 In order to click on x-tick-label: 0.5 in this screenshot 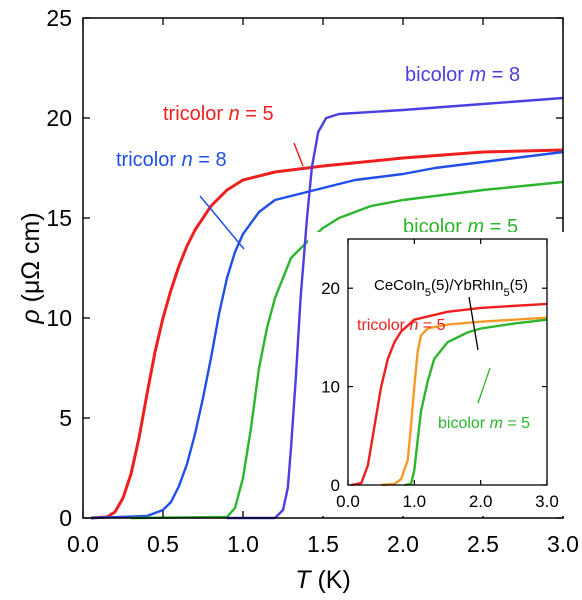, I will do `click(163, 544)`.